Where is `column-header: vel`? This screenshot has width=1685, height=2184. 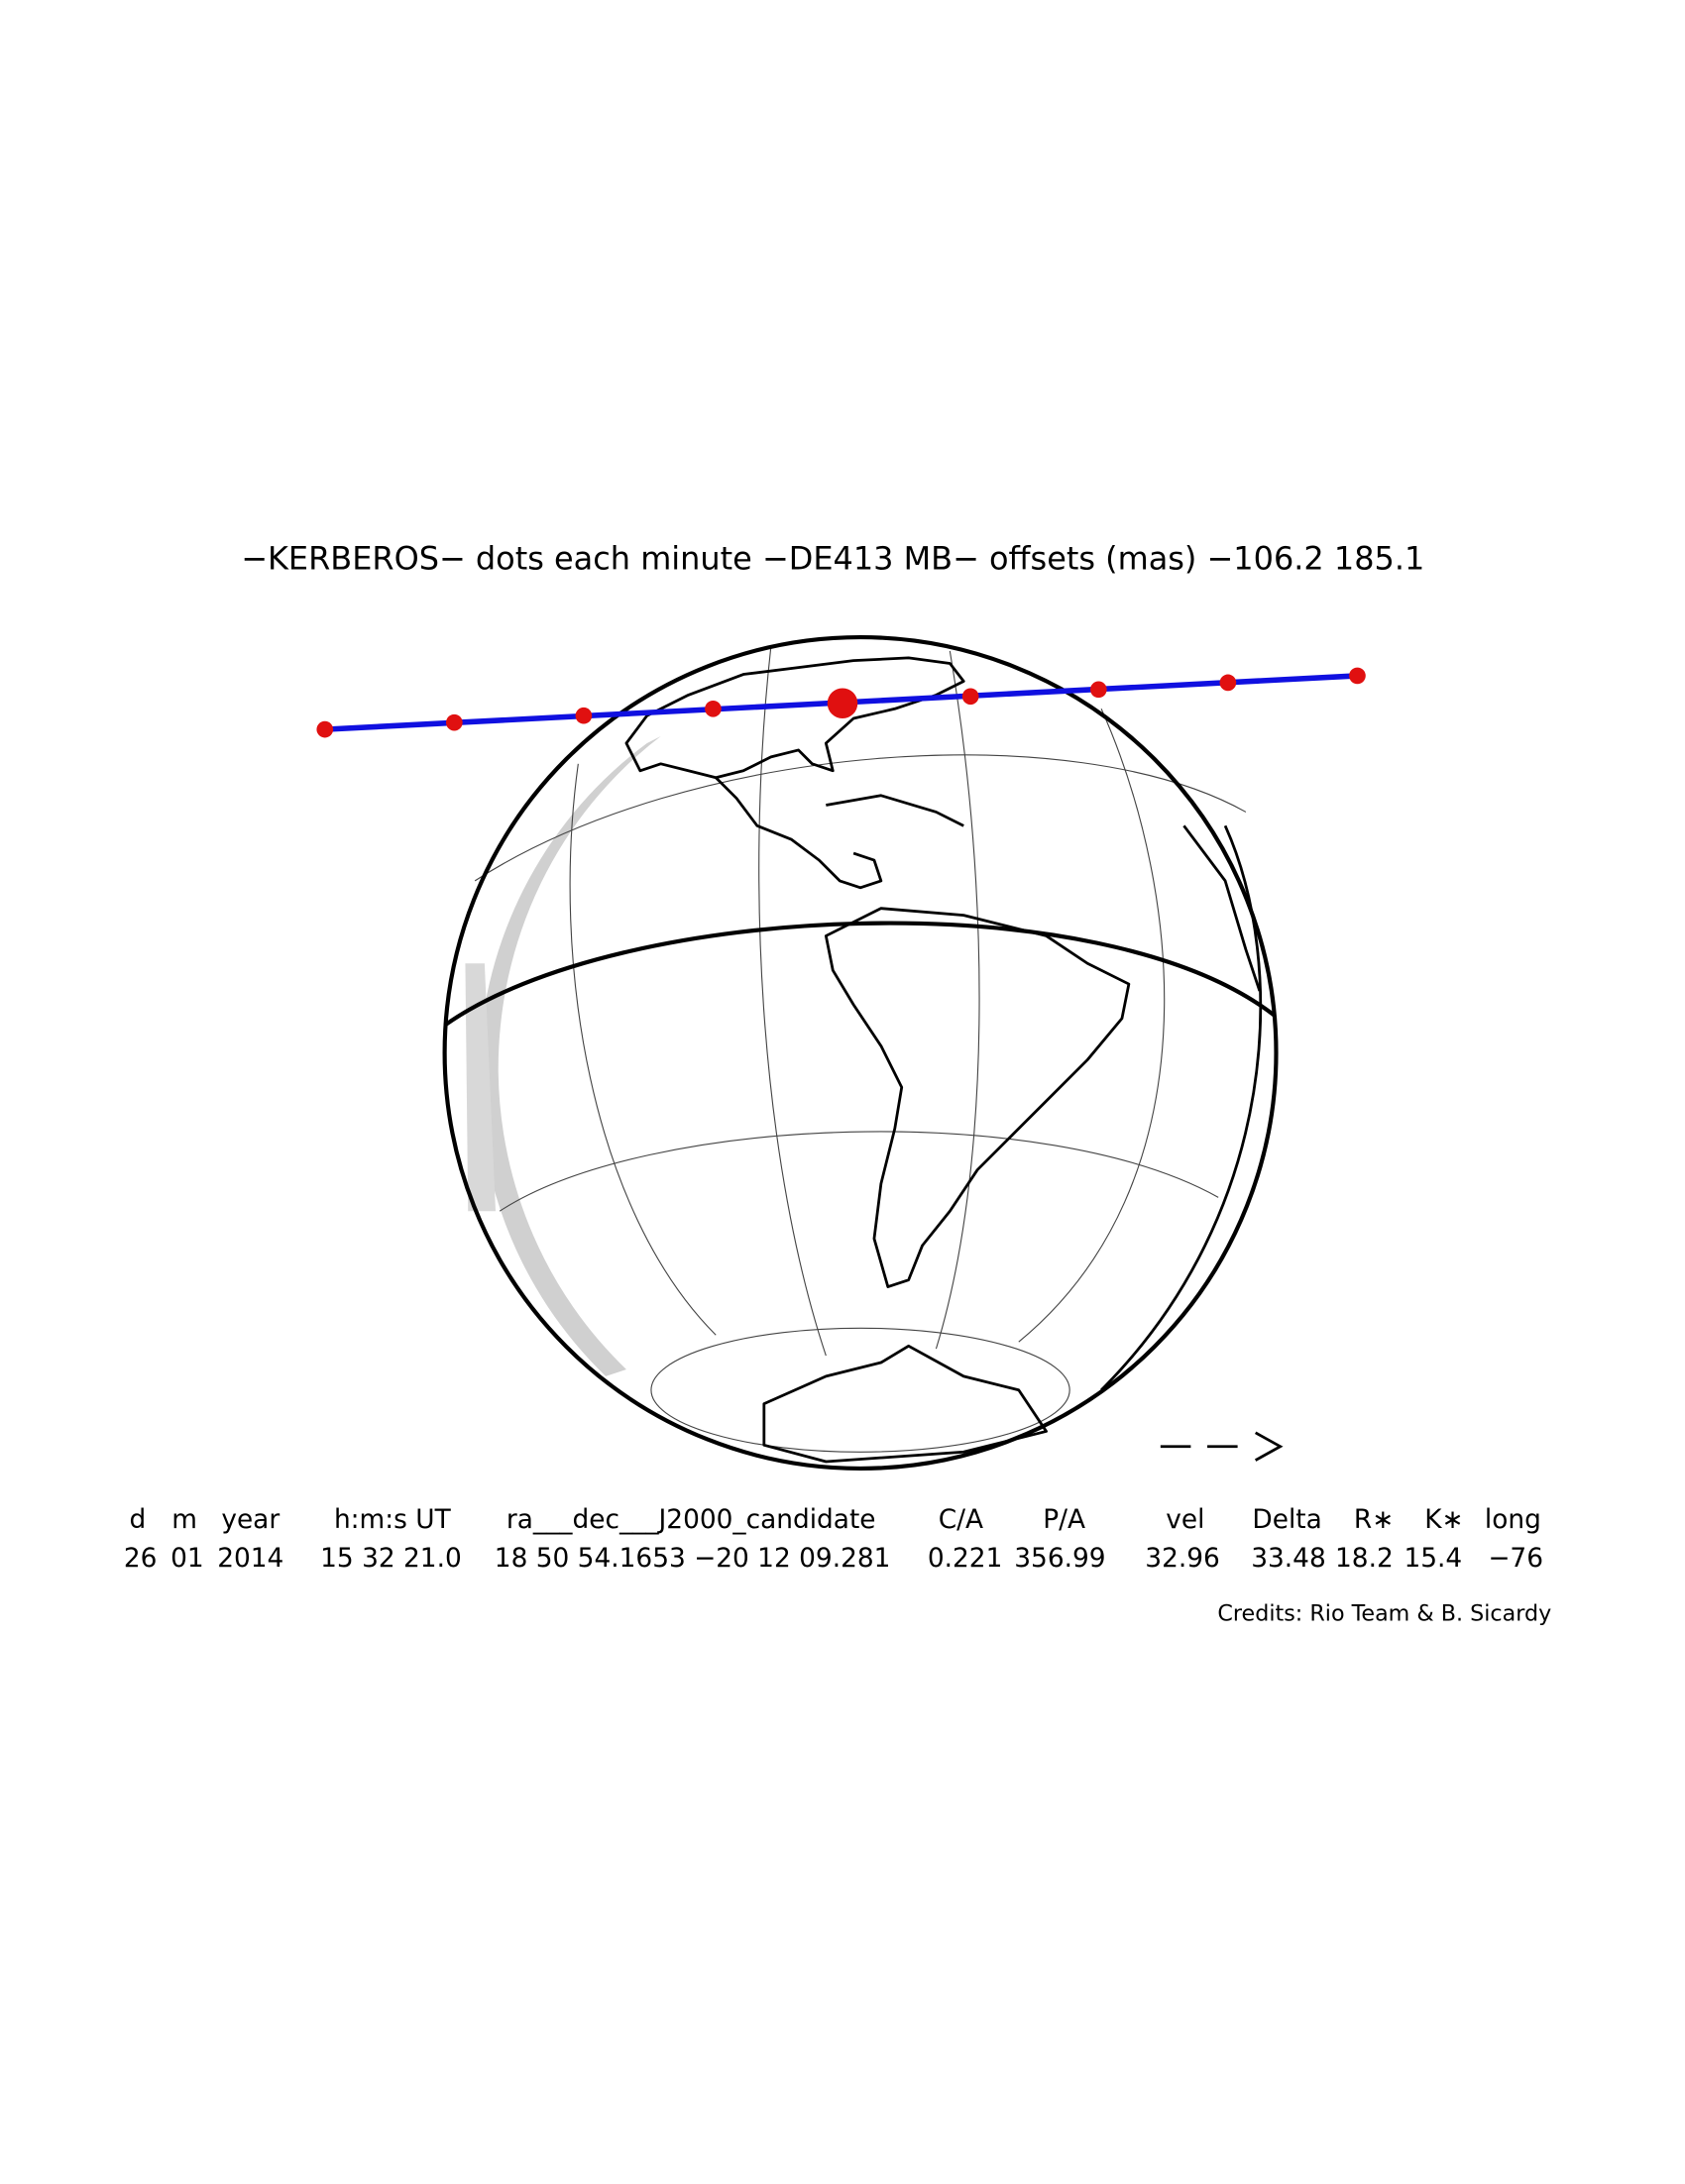 column-header: vel is located at coordinates (1185, 1520).